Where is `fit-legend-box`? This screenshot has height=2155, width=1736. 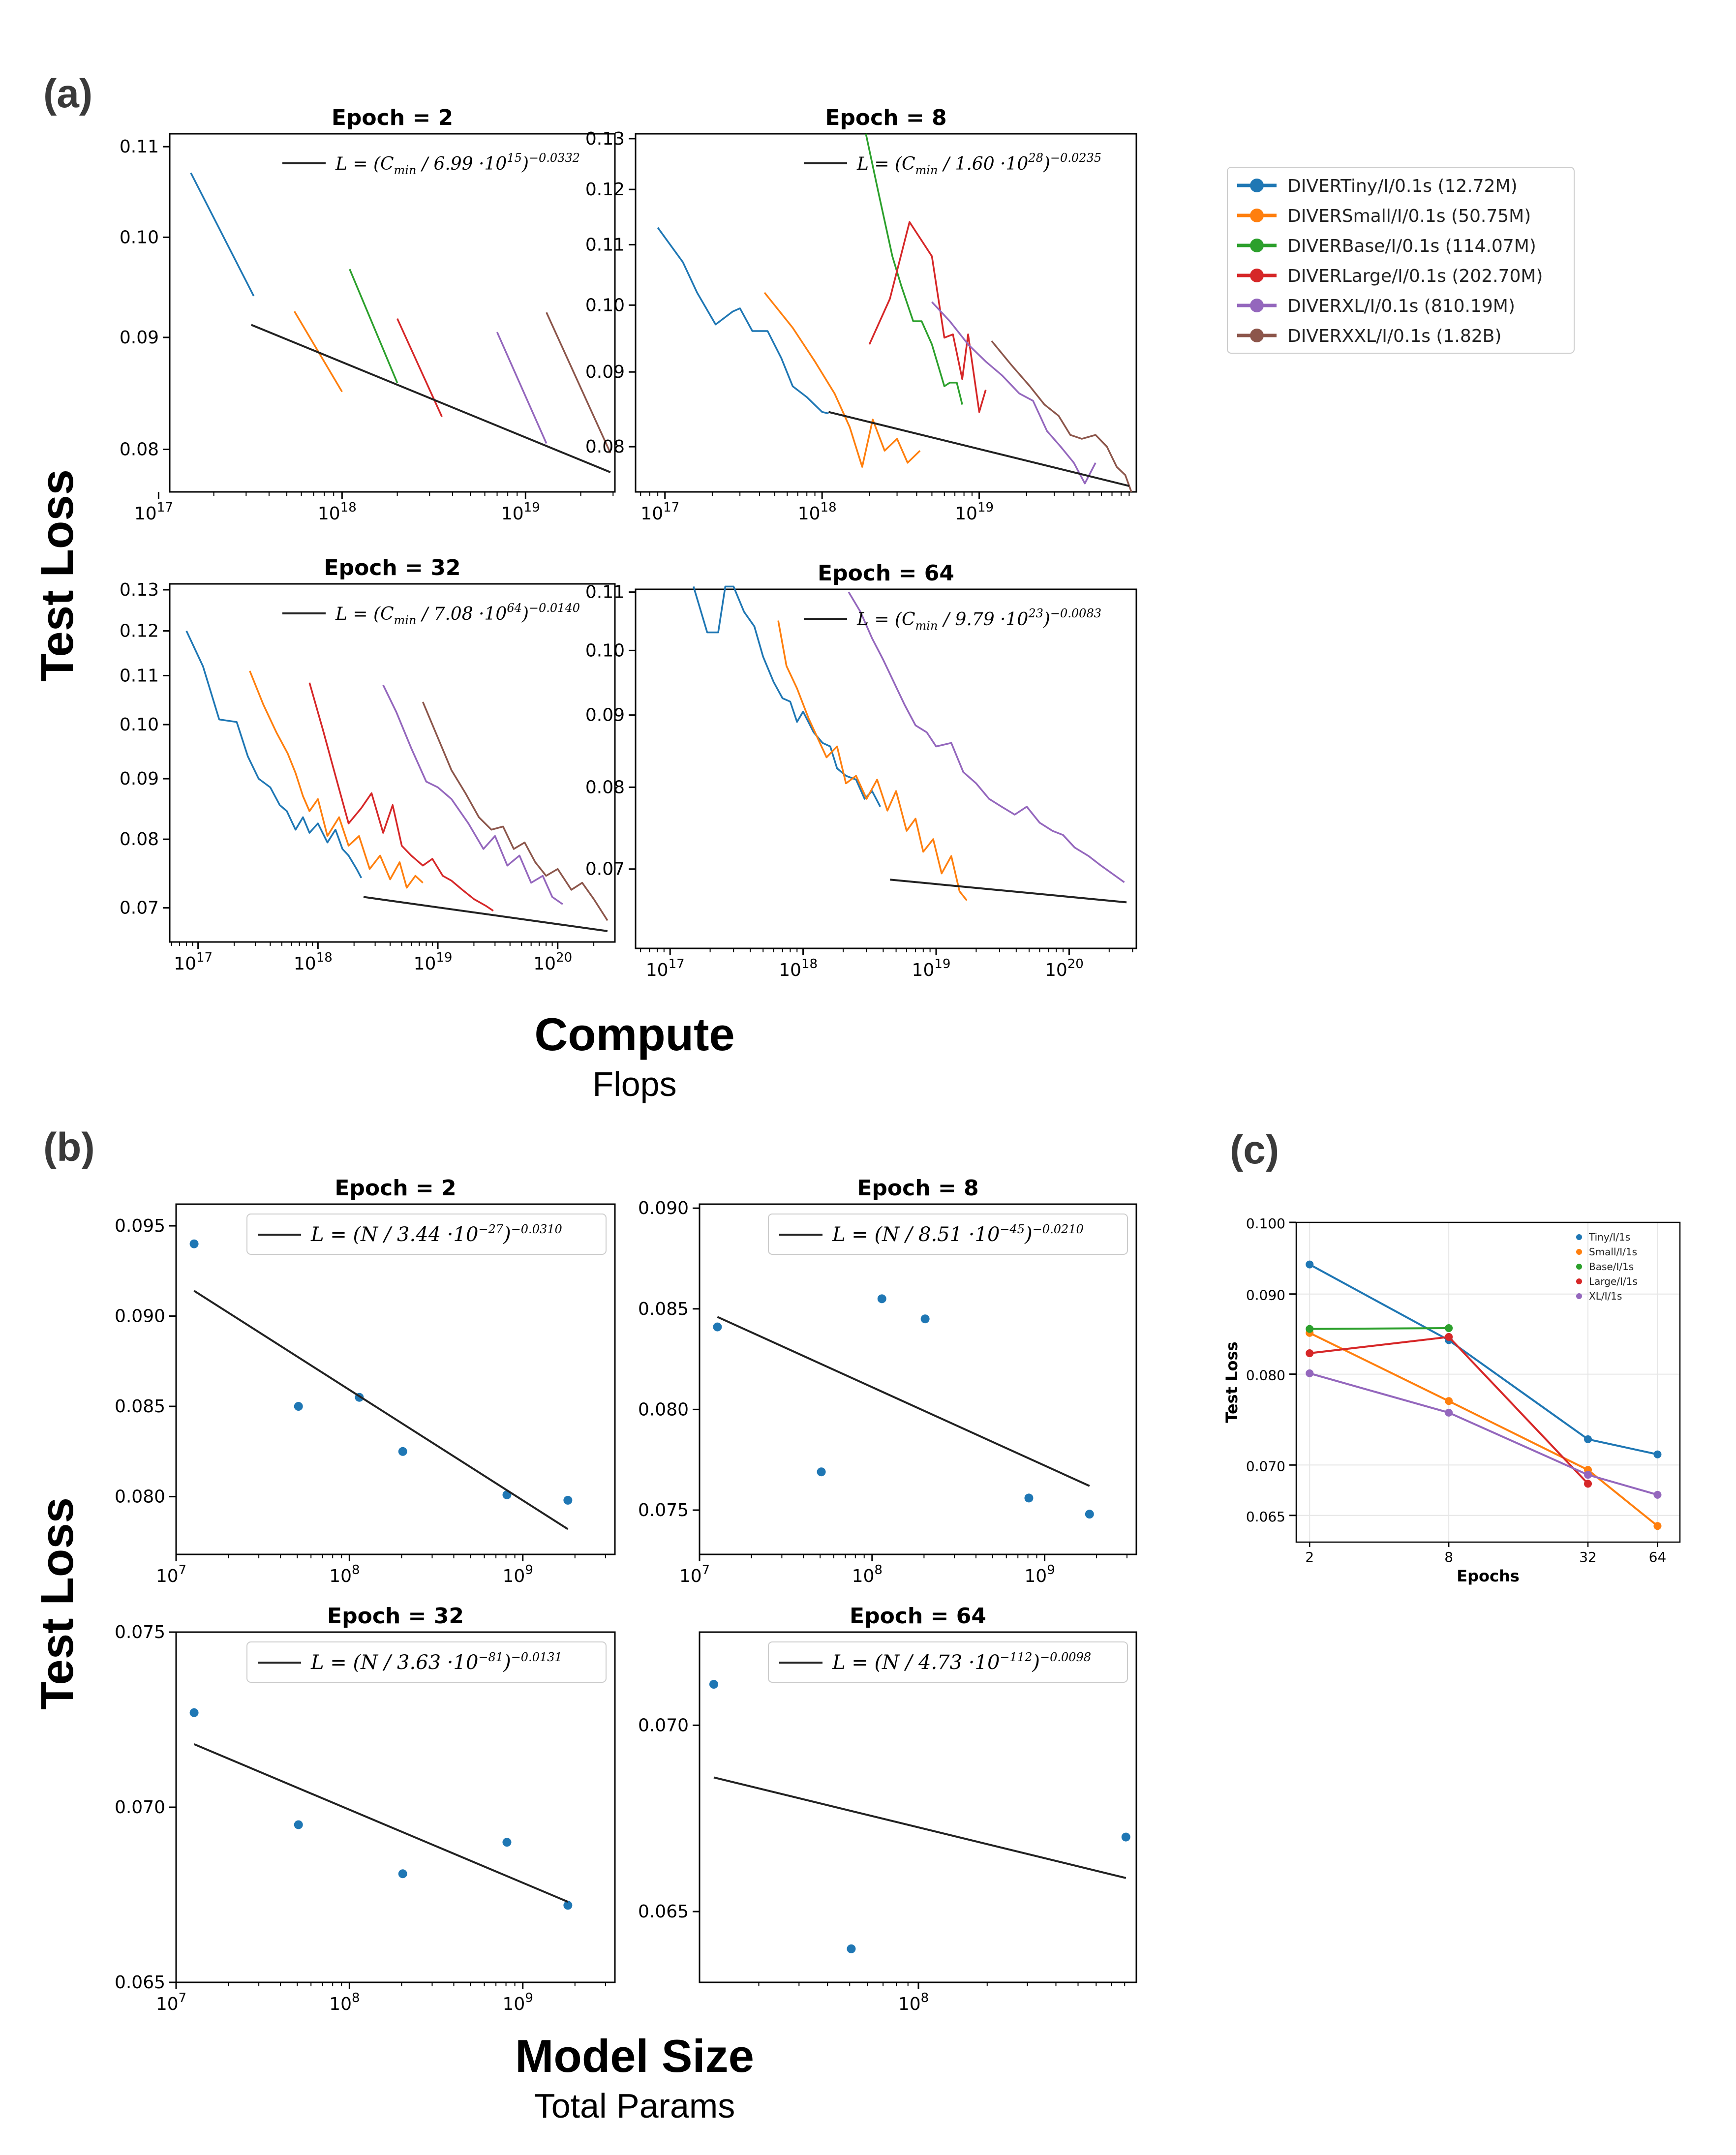
fit-legend-box is located at coordinates (427, 1662).